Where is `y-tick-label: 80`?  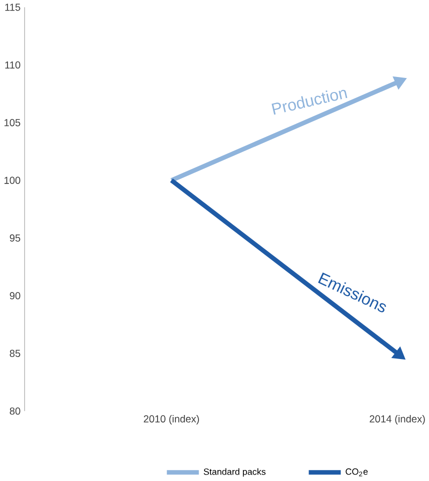 y-tick-label: 80 is located at coordinates (15, 411).